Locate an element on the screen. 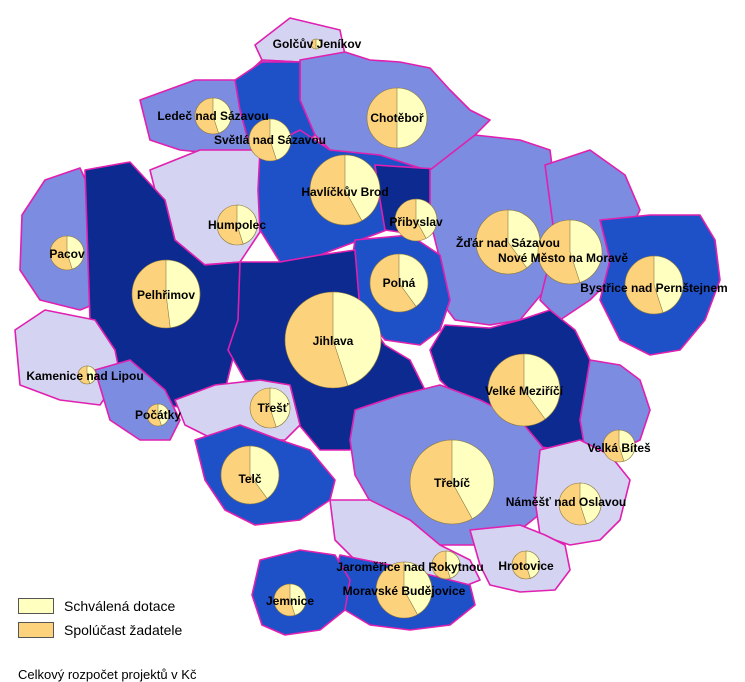  town-label-havlickuv-brod: Havlíčkův Brod is located at coordinates (344, 192).